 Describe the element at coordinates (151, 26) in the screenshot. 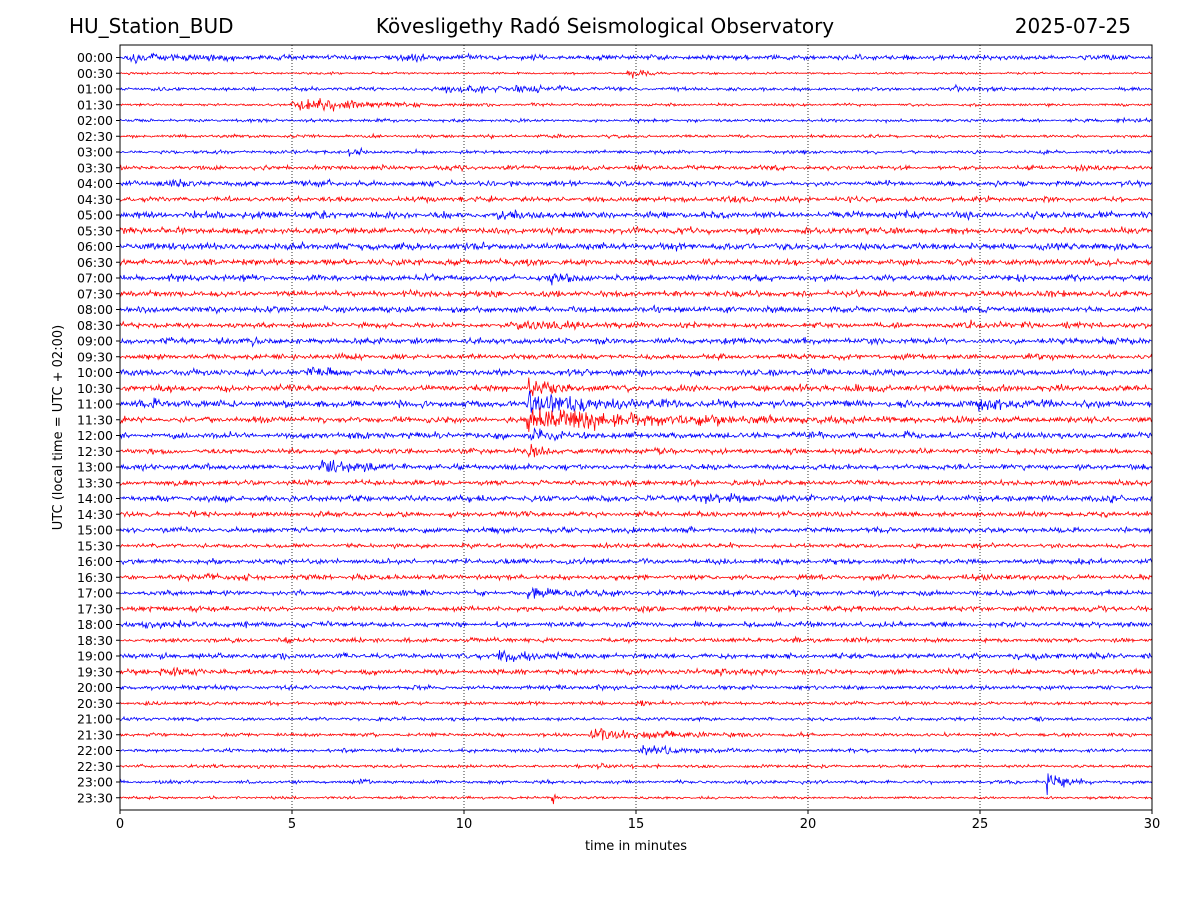

I see `station-title: HU_Station_BUD` at that location.